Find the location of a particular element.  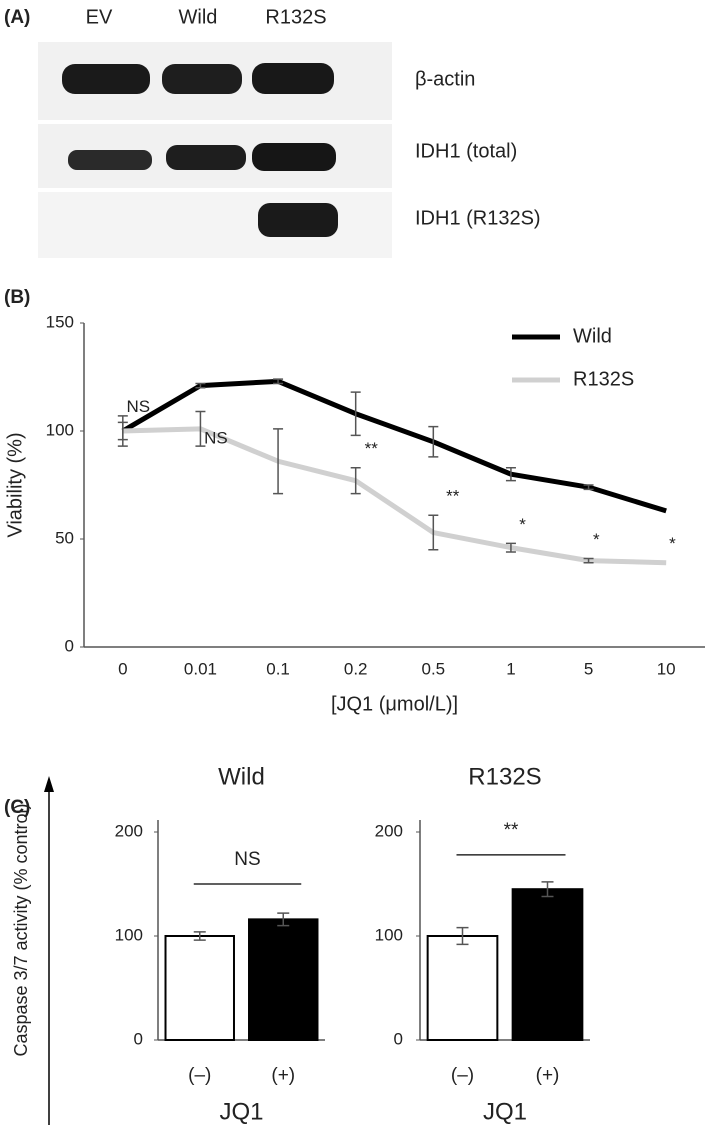

x-tick-label: 0.1 is located at coordinates (278, 668).